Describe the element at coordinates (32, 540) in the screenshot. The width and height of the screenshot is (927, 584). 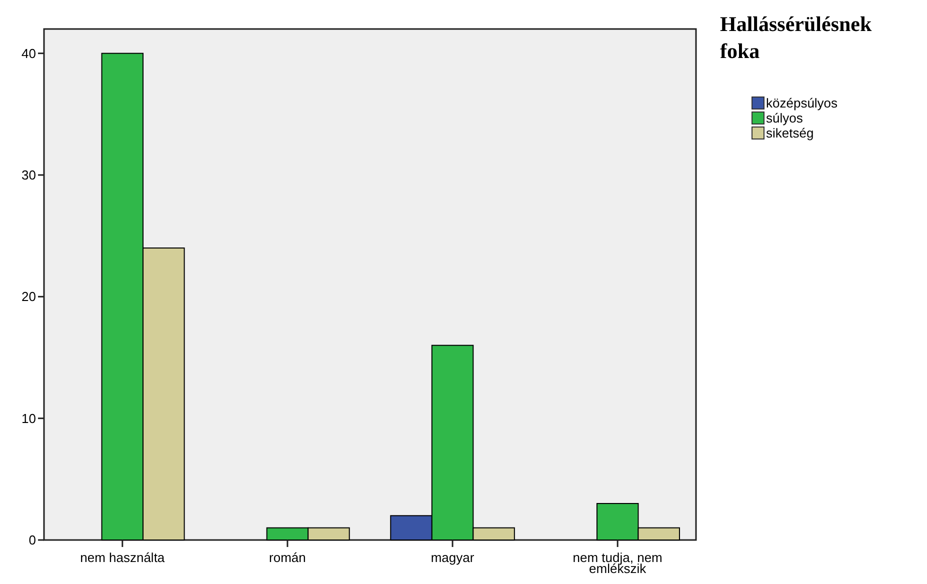
I see `y-tick-label: 0` at that location.